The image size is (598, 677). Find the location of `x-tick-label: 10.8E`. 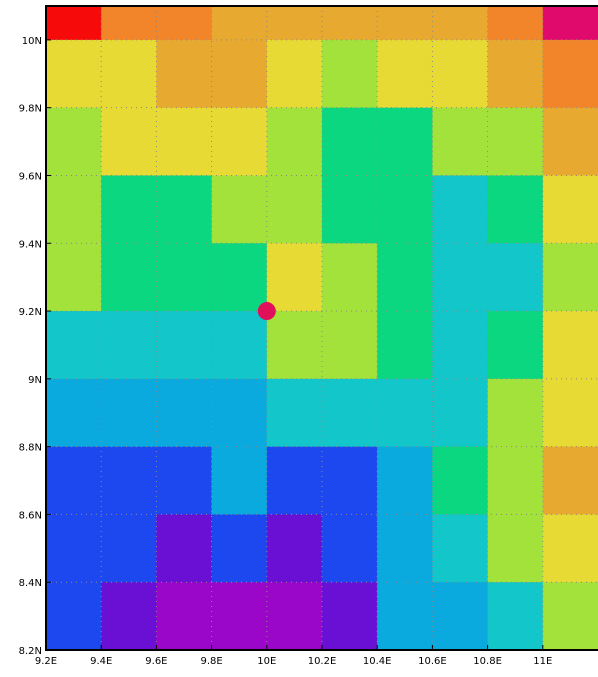

x-tick-label: 10.8E is located at coordinates (487, 661).